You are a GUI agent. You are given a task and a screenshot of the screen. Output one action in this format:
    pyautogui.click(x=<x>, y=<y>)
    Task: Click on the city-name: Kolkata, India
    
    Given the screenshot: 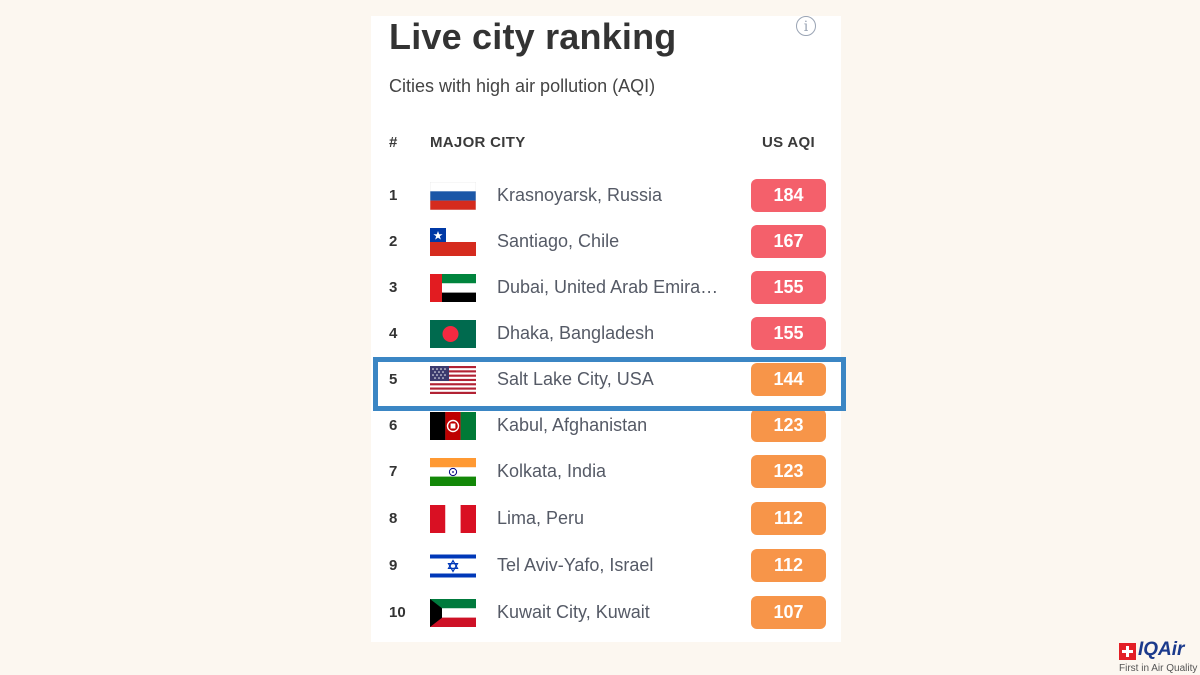 What is the action you would take?
    pyautogui.click(x=552, y=471)
    